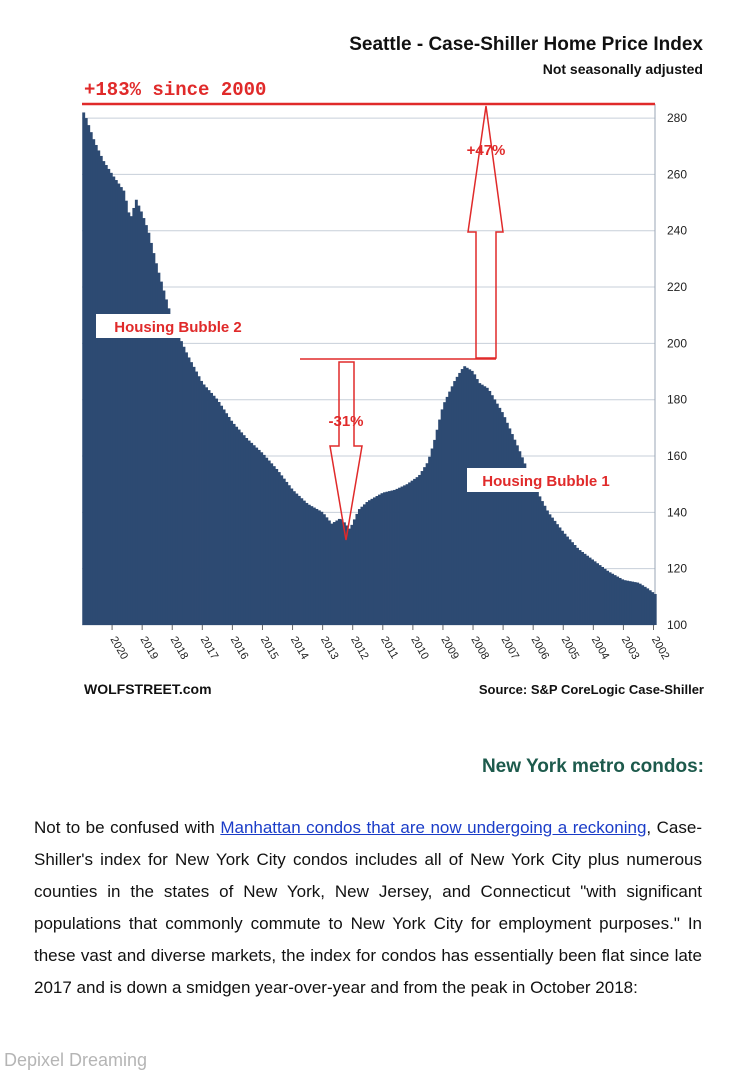  Describe the element at coordinates (419, 648) in the screenshot. I see `x-tick-label: 2010` at that location.